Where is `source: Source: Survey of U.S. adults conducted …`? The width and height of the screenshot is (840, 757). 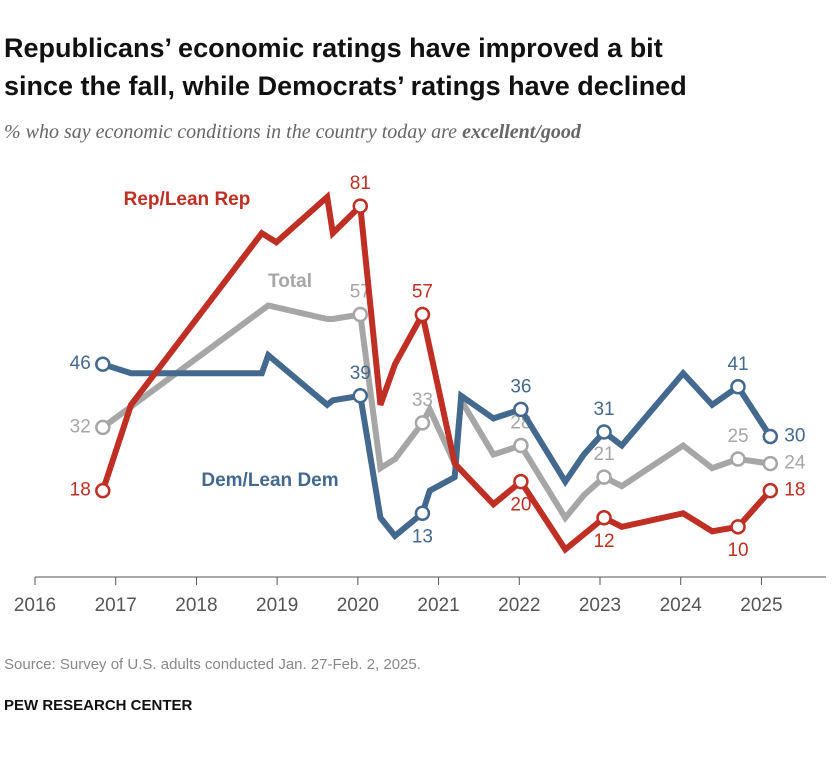
source: Source: Survey of U.S. adults conducted … is located at coordinates (212, 664).